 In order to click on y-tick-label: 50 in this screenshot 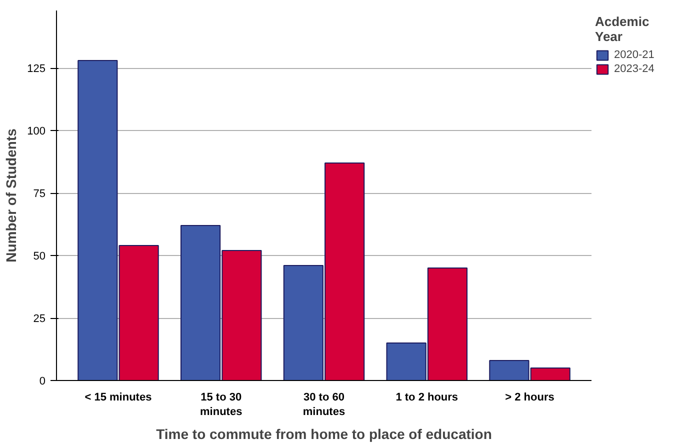, I will do `click(39, 256)`.